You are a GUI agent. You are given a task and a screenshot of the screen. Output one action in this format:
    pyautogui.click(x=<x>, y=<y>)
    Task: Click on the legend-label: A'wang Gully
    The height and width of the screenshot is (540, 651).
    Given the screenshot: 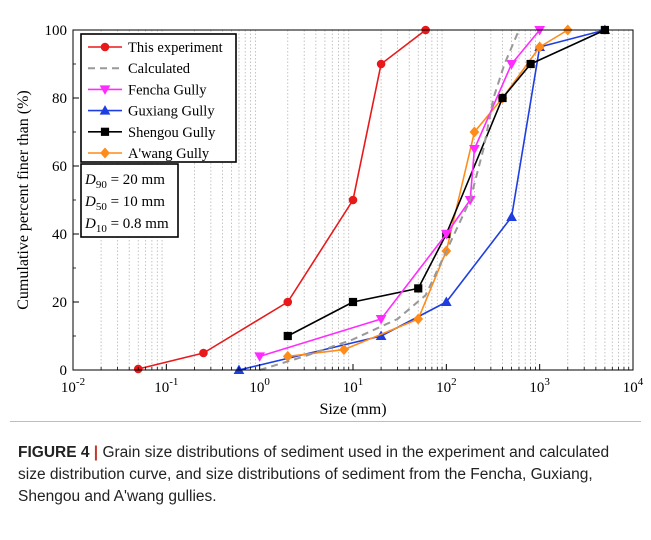 What is the action you would take?
    pyautogui.click(x=169, y=154)
    